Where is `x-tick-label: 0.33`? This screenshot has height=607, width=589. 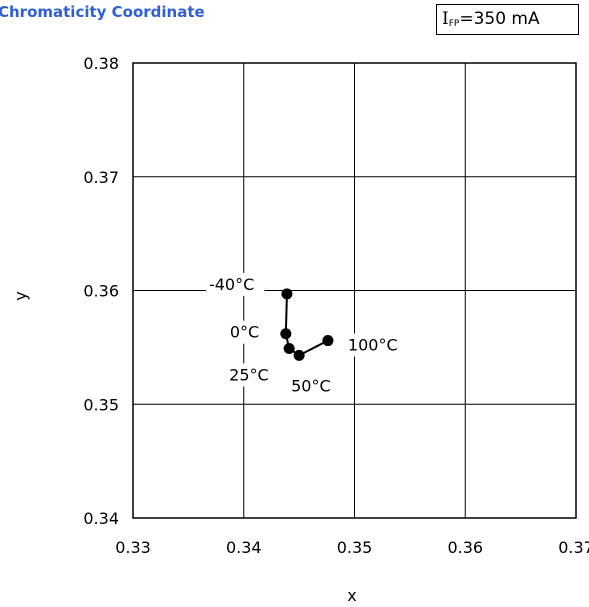 x-tick-label: 0.33 is located at coordinates (133, 547).